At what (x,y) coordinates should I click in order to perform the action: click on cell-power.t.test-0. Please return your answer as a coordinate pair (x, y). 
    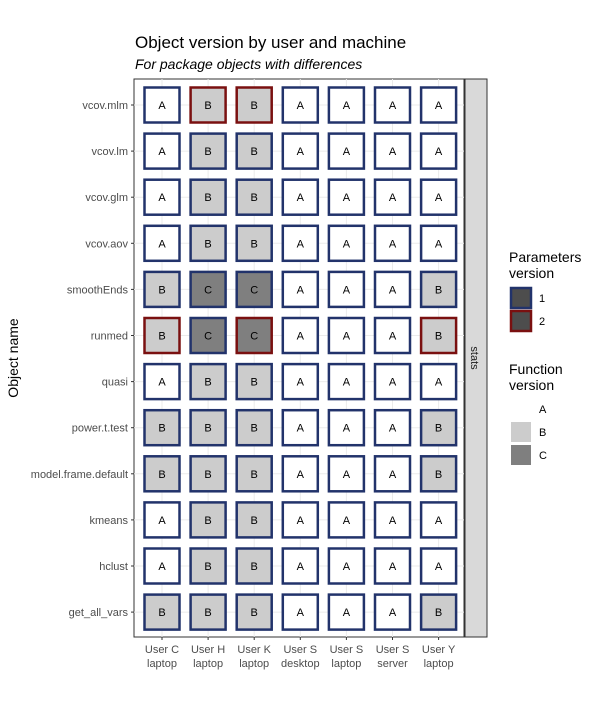
    Looking at the image, I should click on (162, 427).